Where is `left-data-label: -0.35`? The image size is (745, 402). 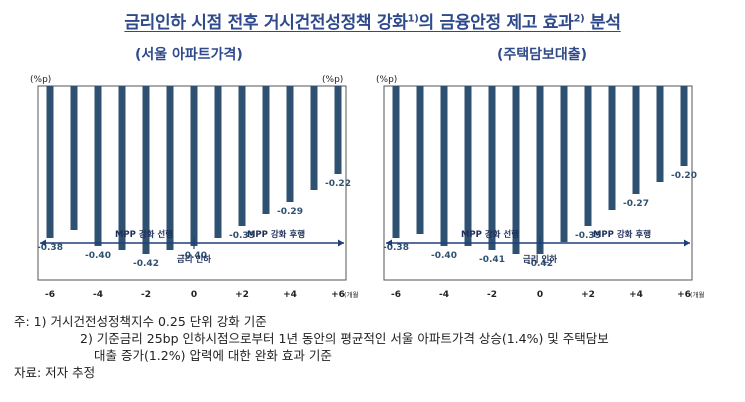 left-data-label: -0.35 is located at coordinates (242, 236).